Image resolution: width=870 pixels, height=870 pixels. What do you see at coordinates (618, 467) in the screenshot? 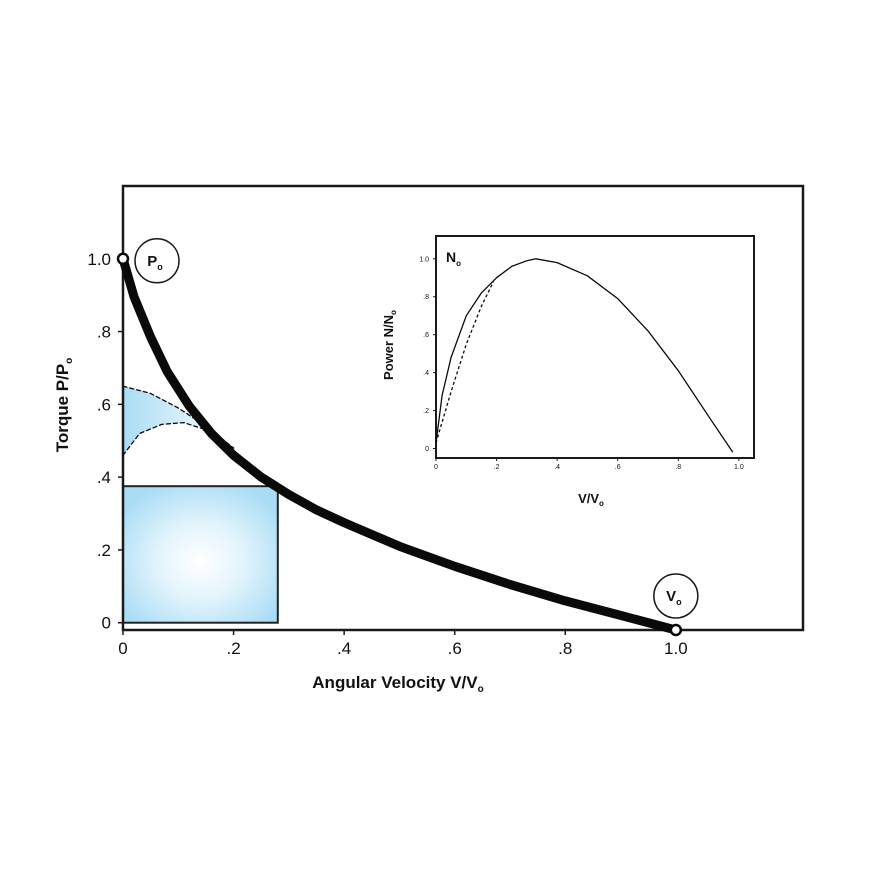
I see `inset-x-tick-label: .6` at bounding box center [618, 467].